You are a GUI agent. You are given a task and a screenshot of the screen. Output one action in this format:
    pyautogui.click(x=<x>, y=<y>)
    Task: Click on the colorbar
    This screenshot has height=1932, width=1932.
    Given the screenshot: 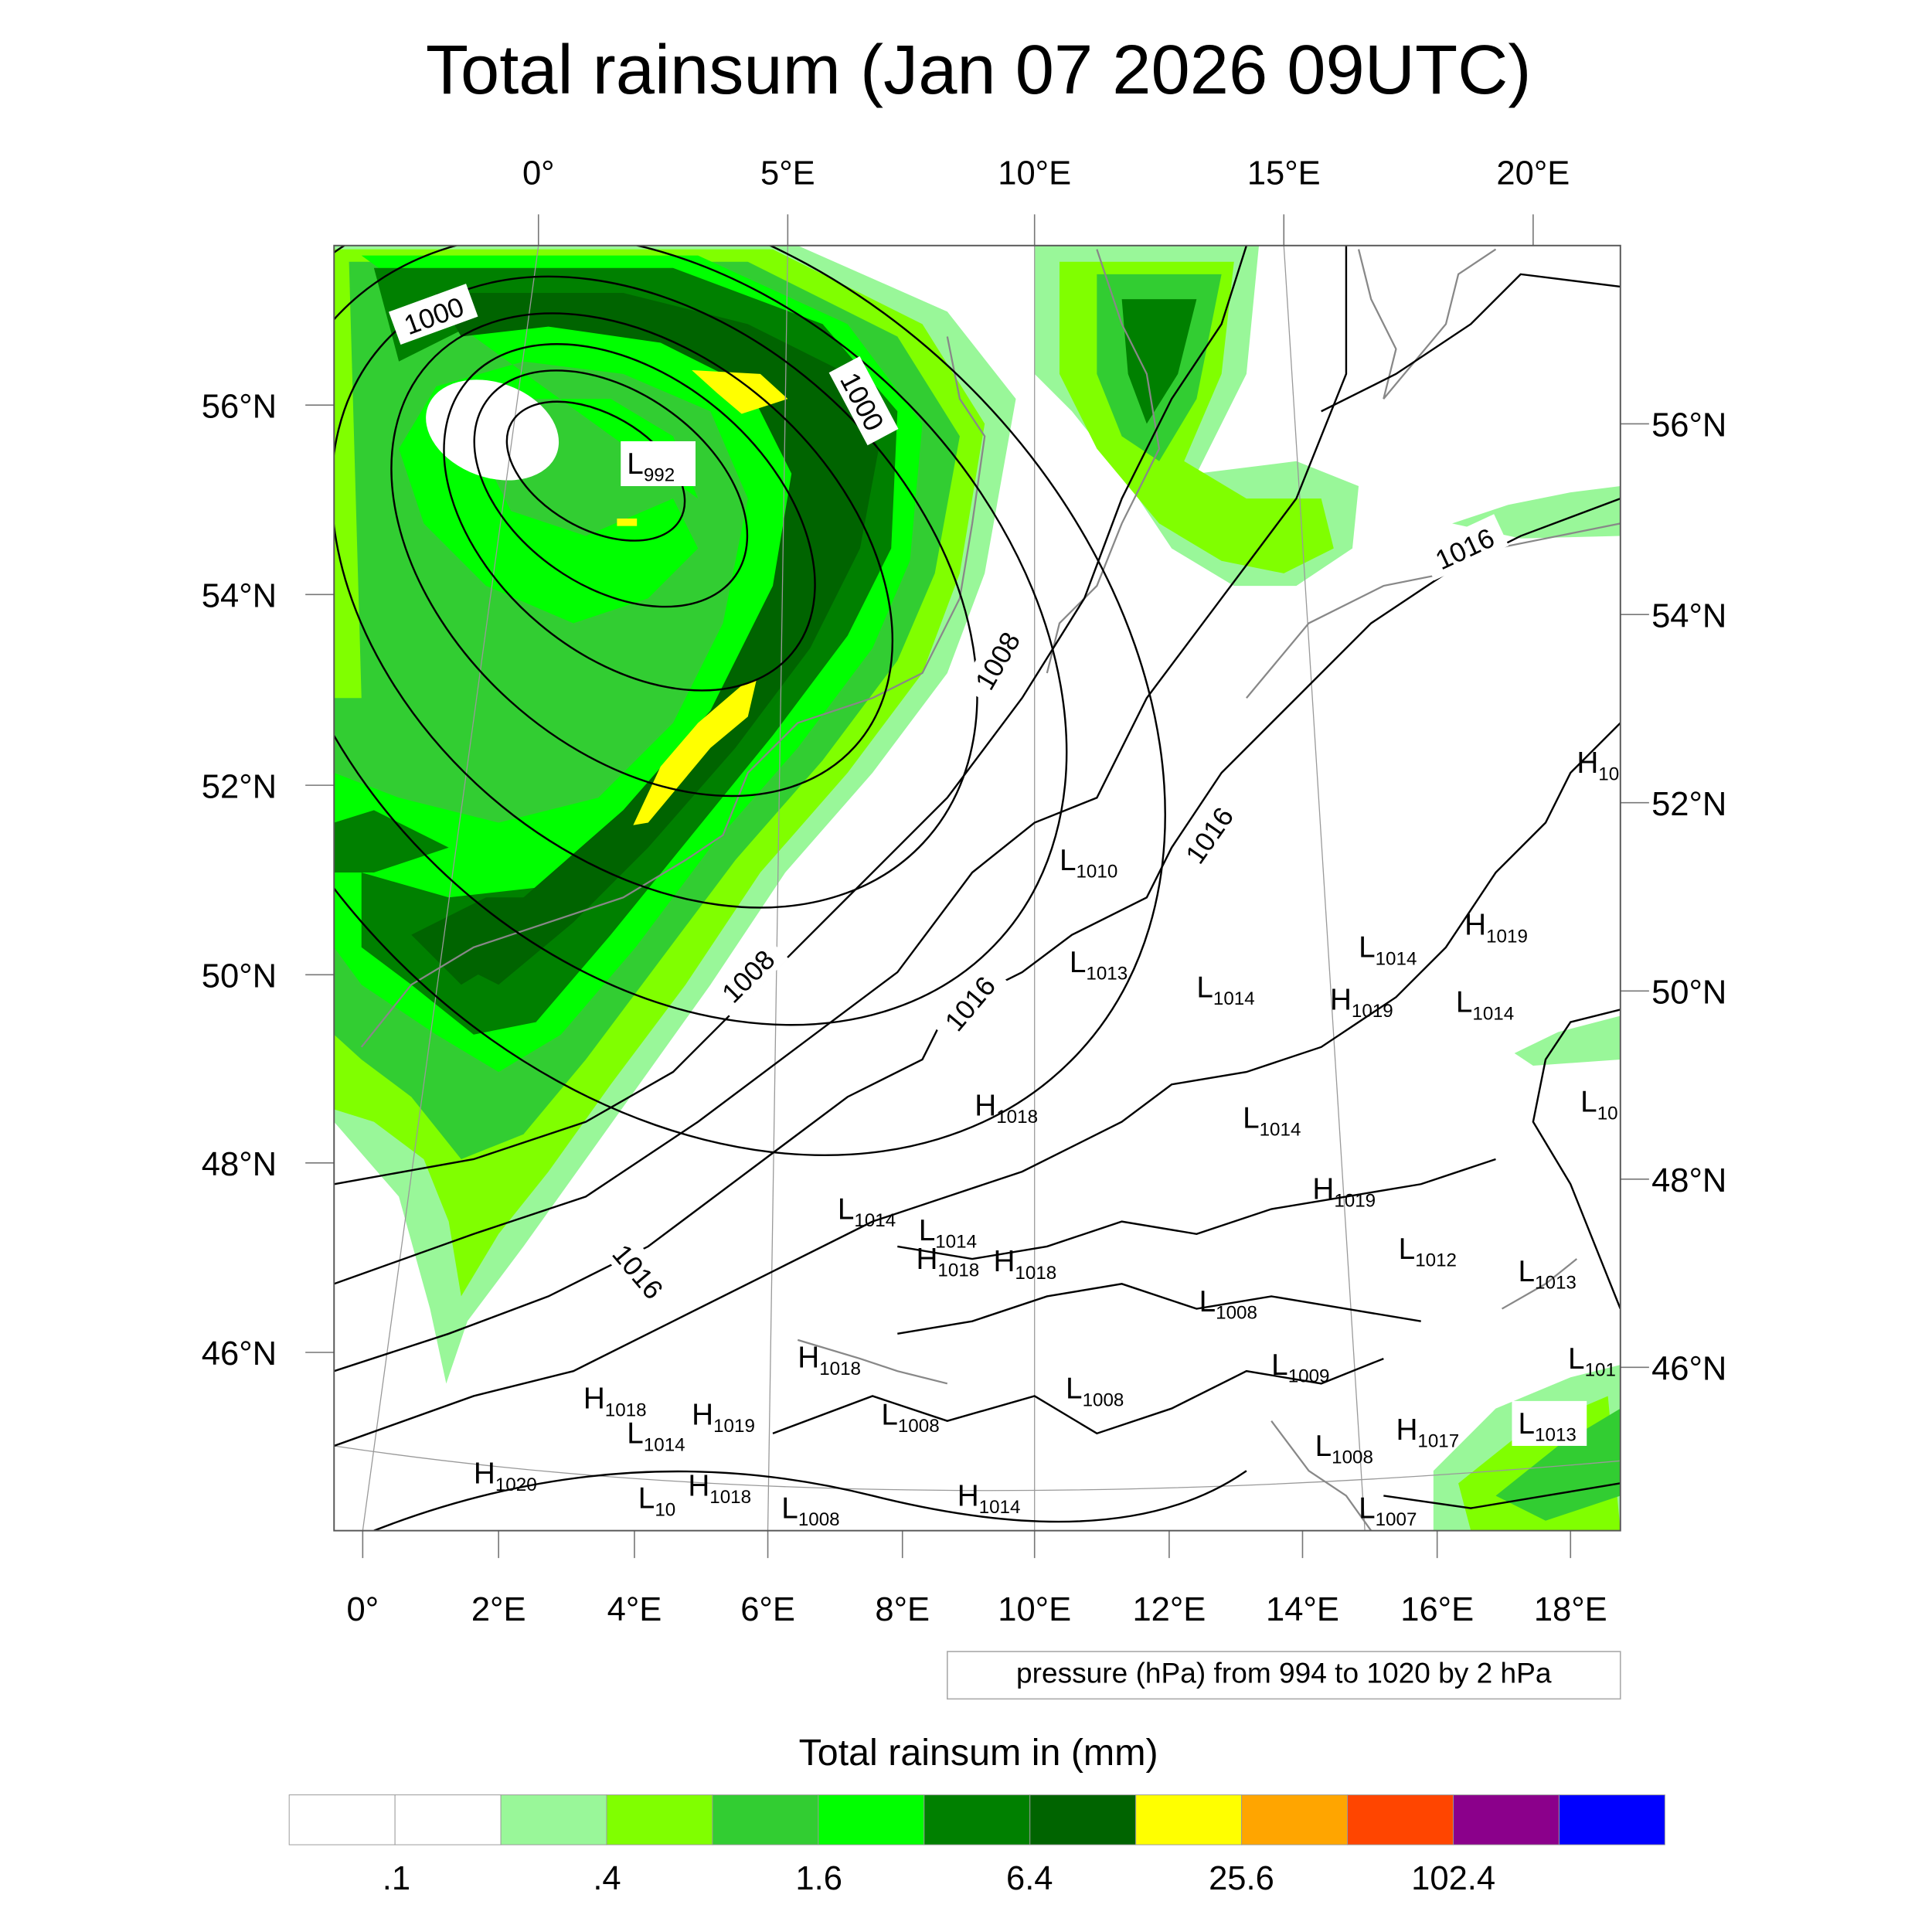 What is the action you would take?
    pyautogui.click(x=977, y=1820)
    